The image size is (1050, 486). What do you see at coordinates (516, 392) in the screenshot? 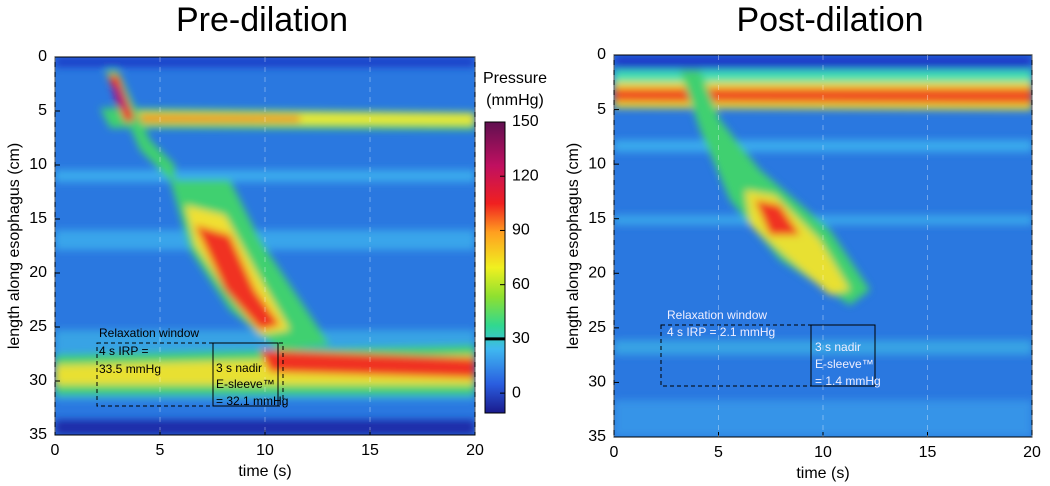
I see `colorbar-tick-label: 0` at bounding box center [516, 392].